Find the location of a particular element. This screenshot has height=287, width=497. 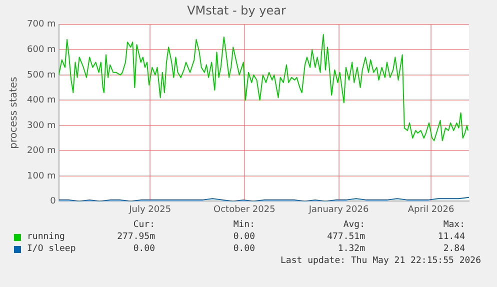

text: 1.32m is located at coordinates (350, 249).